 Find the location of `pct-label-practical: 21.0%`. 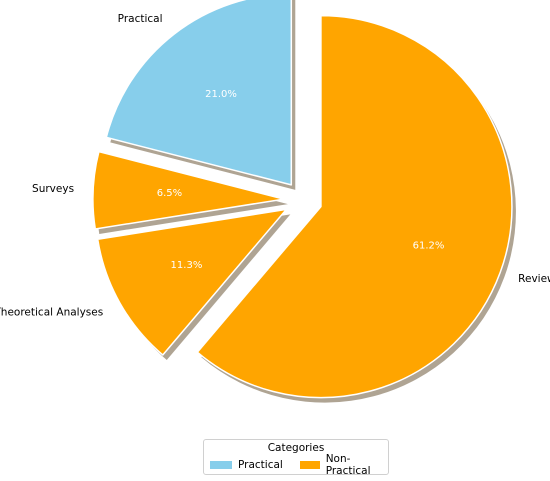

pct-label-practical: 21.0% is located at coordinates (221, 94).